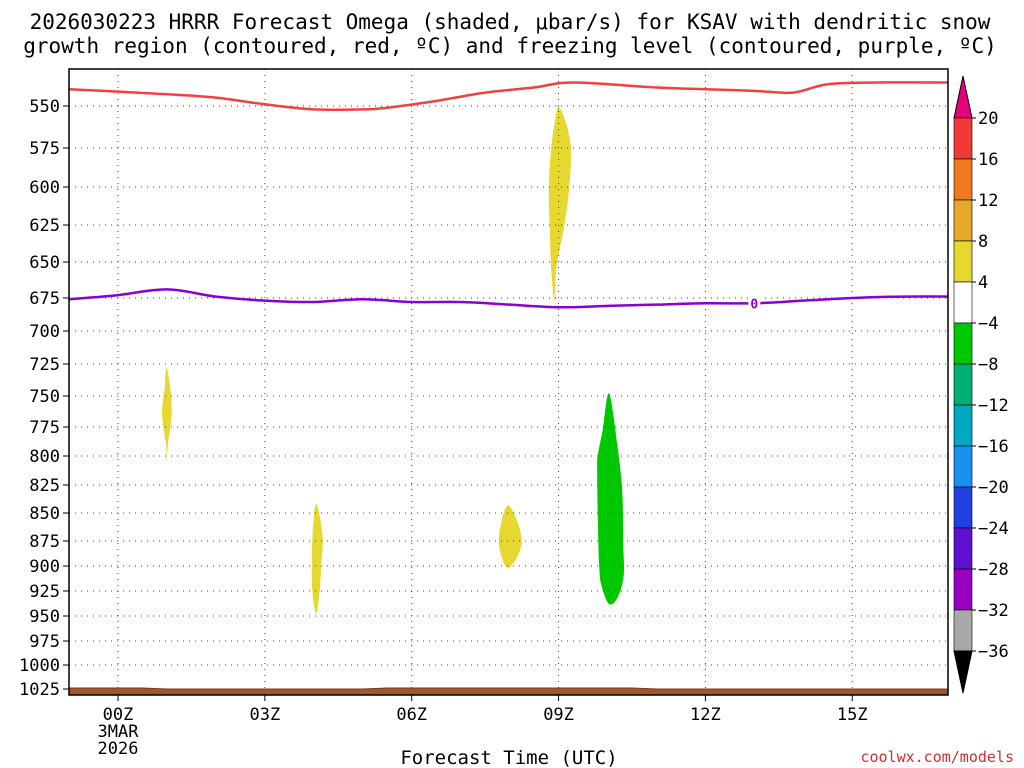 The width and height of the screenshot is (1024, 768). Describe the element at coordinates (39, 666) in the screenshot. I see `y-tick-label-1000: 1000` at that location.